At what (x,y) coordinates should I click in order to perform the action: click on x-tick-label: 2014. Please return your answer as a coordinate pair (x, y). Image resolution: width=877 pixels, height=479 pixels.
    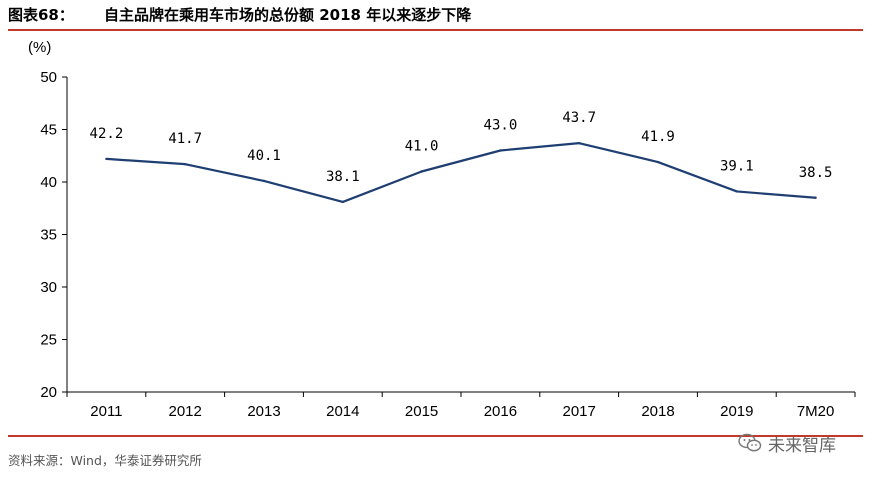
    Looking at the image, I should click on (342, 411).